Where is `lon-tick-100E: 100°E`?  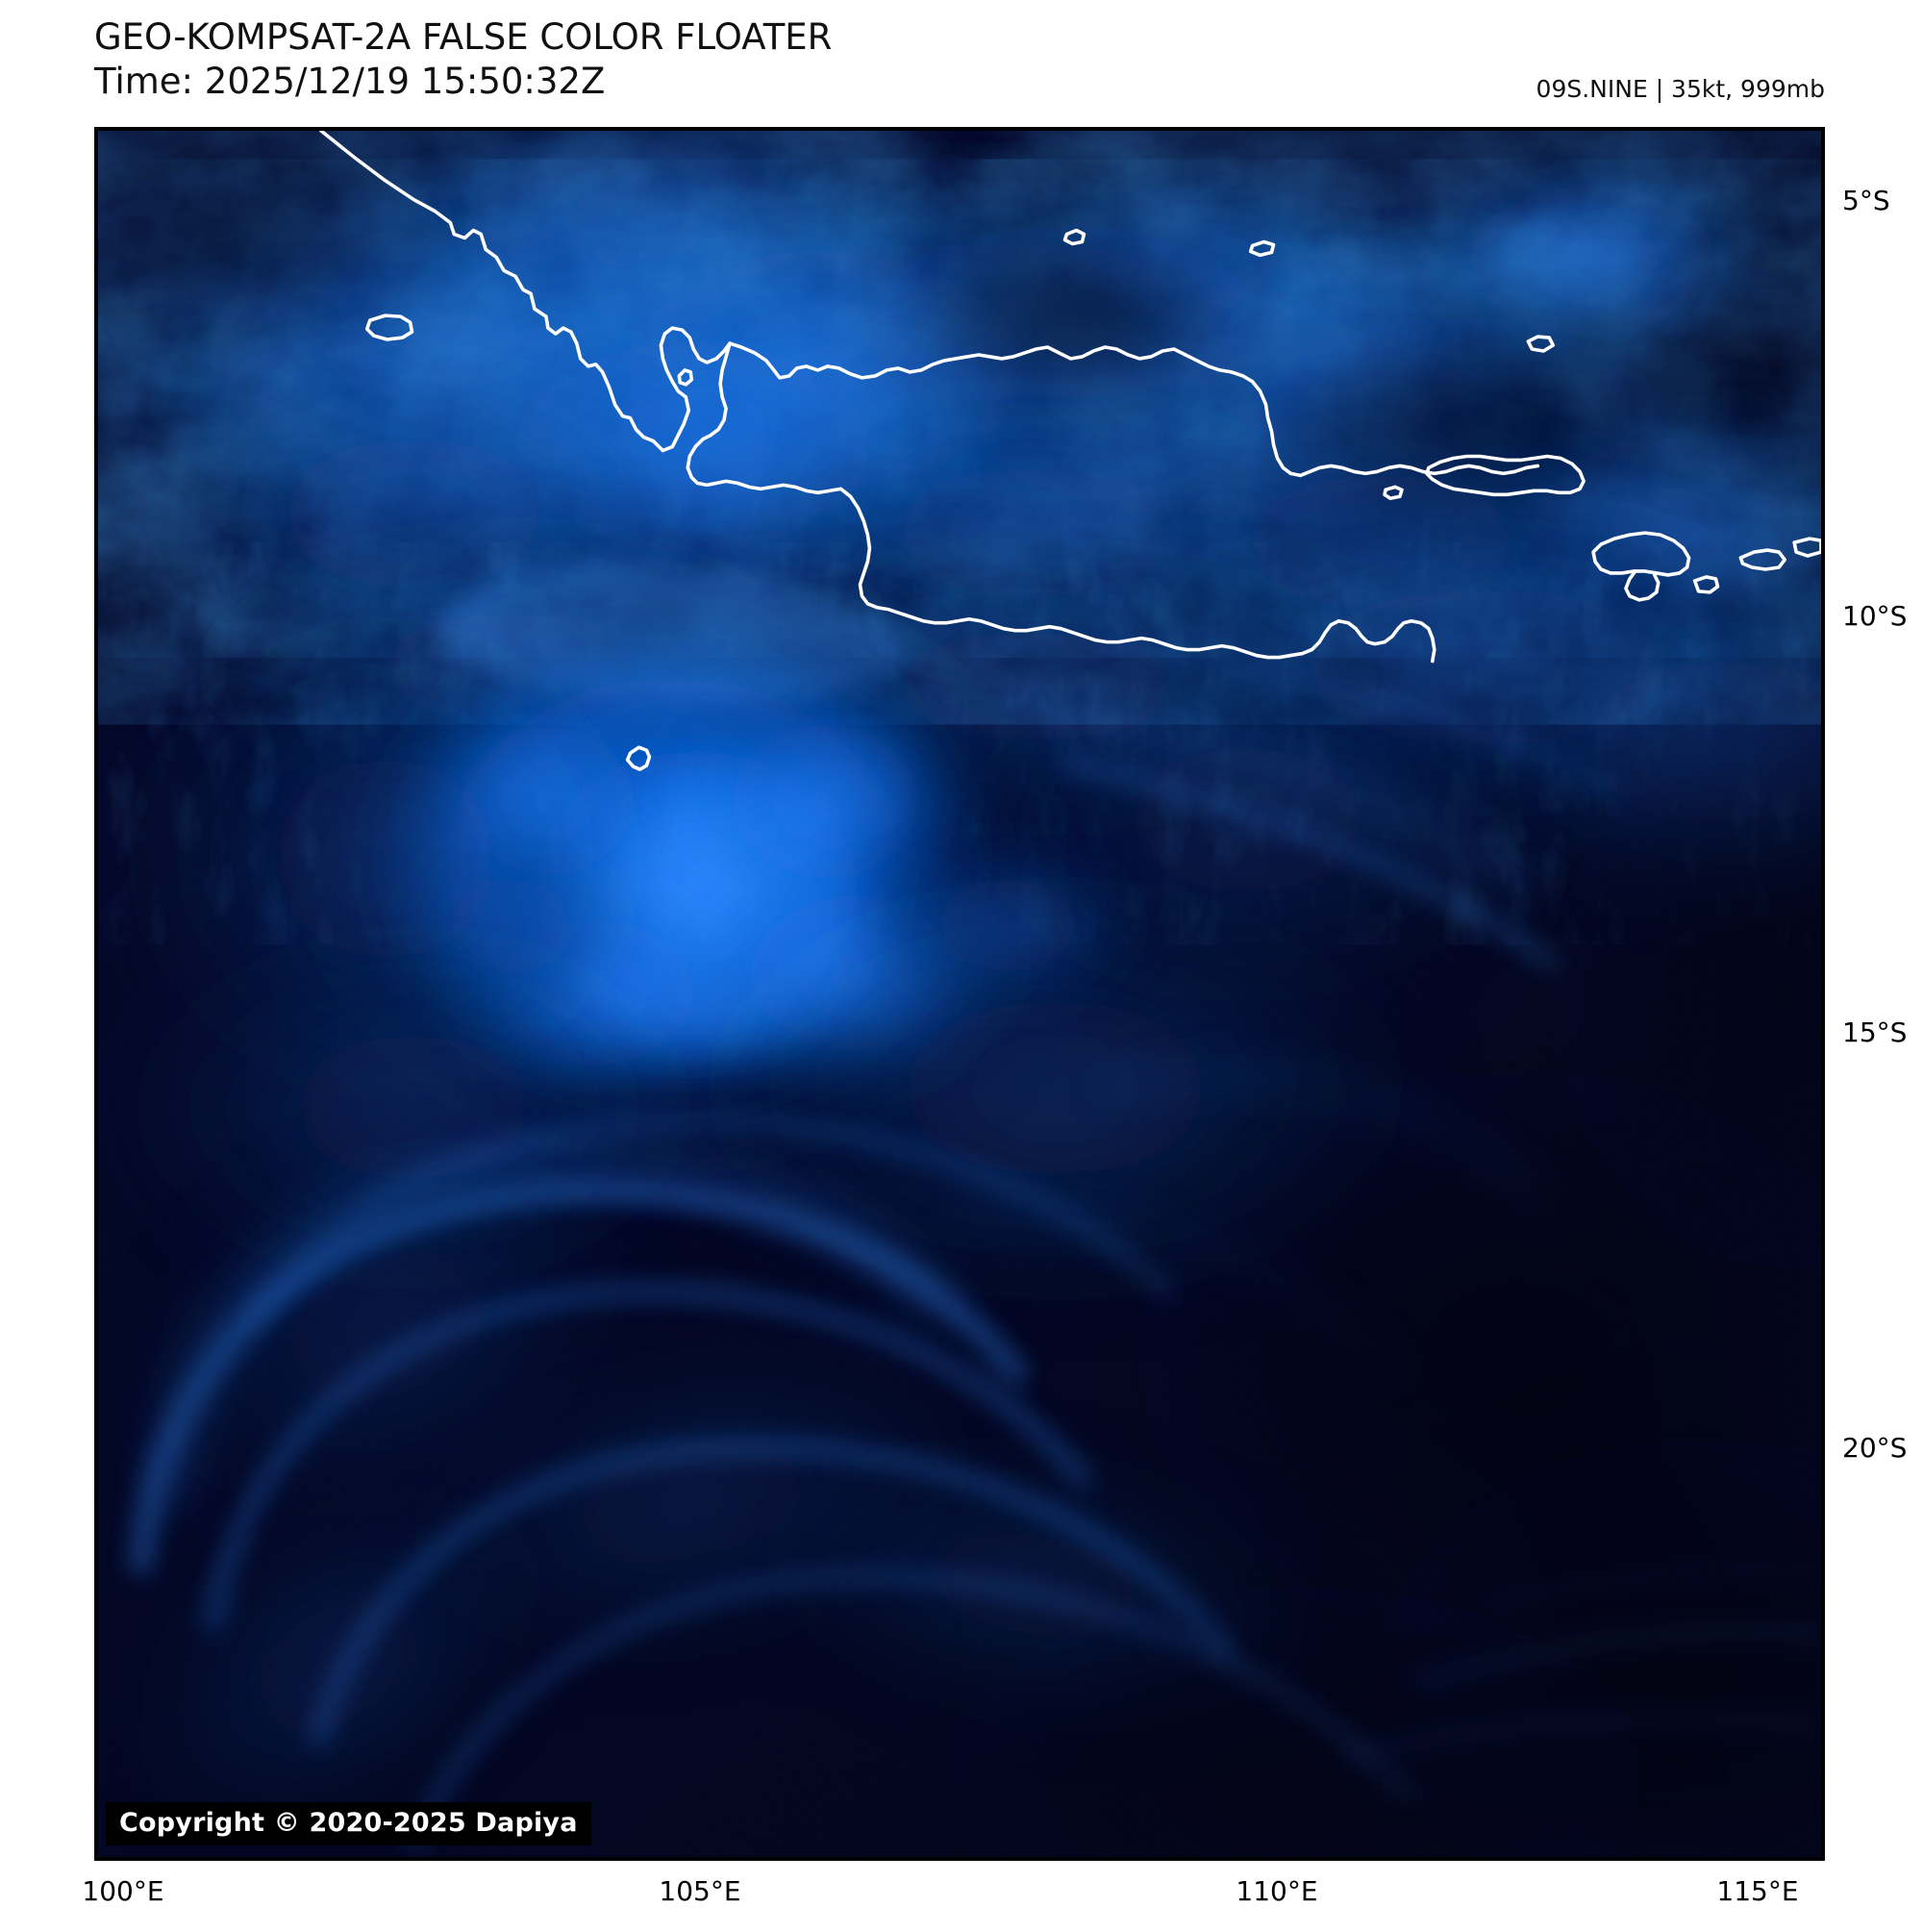 lon-tick-100E: 100°E is located at coordinates (123, 1891).